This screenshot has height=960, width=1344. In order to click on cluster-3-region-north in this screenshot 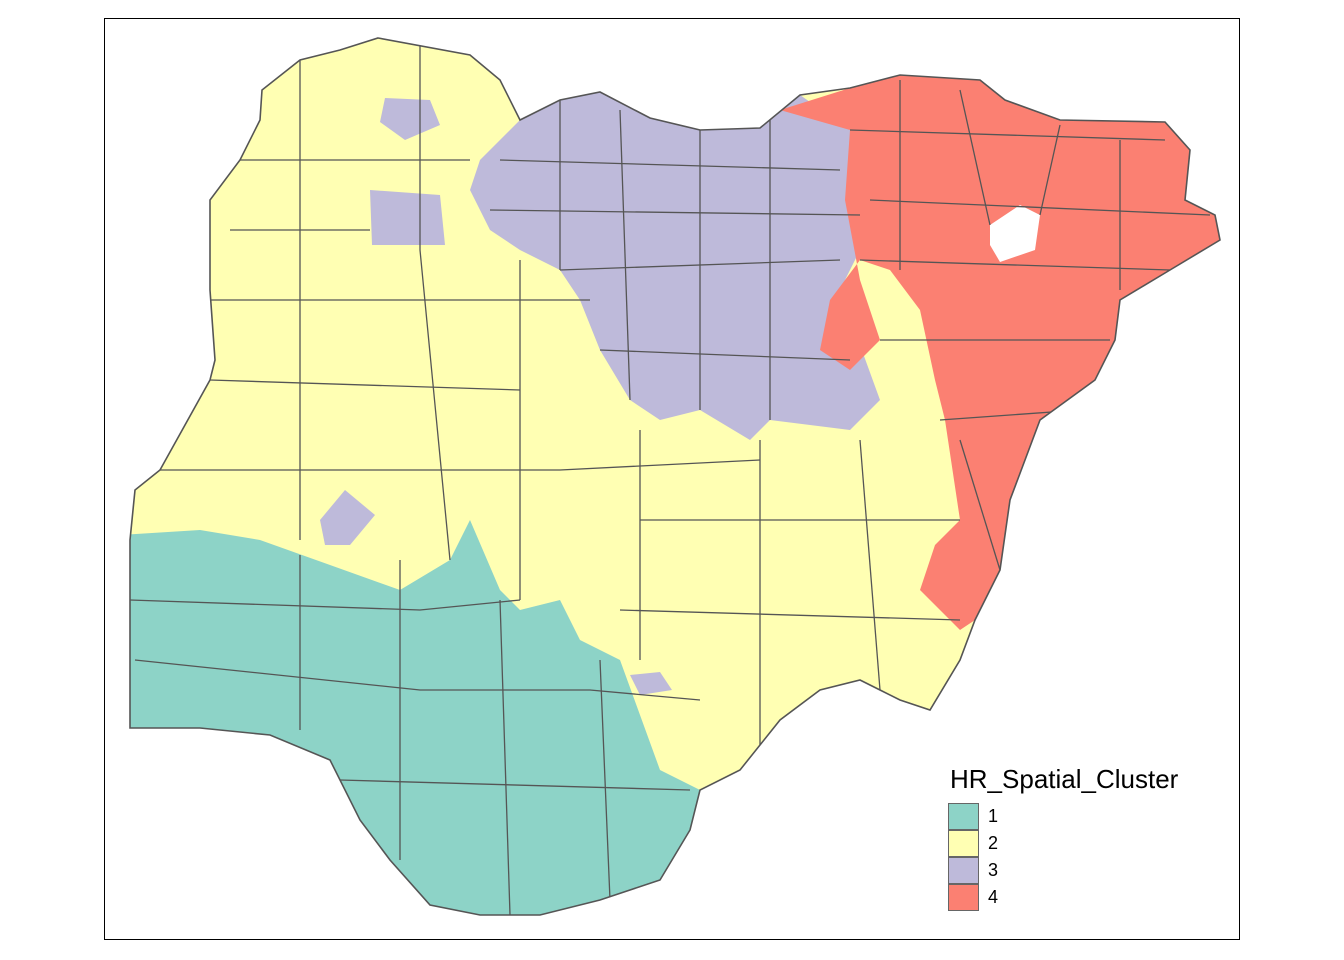, I will do `click(410, 119)`.